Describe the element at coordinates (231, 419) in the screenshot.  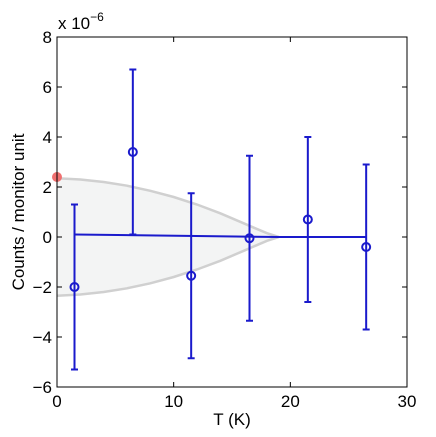
I see `x-axis-label: T (K)` at that location.